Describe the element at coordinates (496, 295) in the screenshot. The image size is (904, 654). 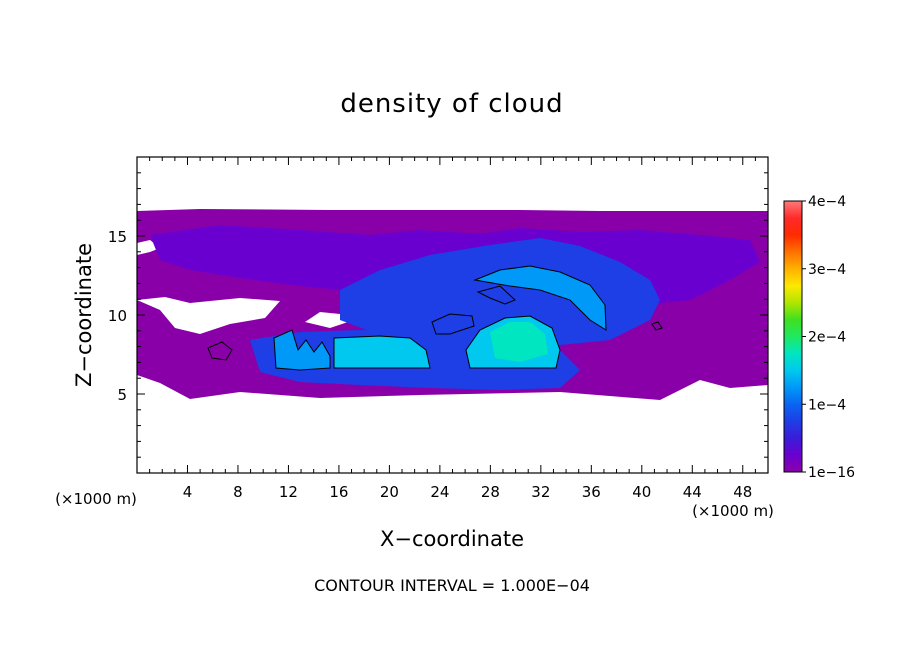
I see `contour-small-upper` at that location.